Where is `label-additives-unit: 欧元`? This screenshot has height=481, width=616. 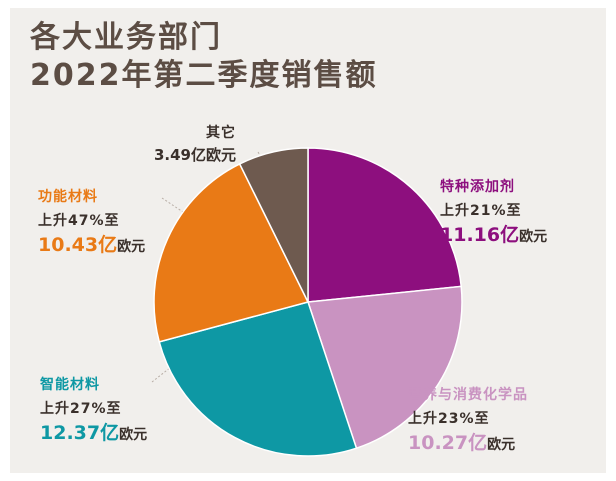
label-additives-unit: 欧元 is located at coordinates (533, 237).